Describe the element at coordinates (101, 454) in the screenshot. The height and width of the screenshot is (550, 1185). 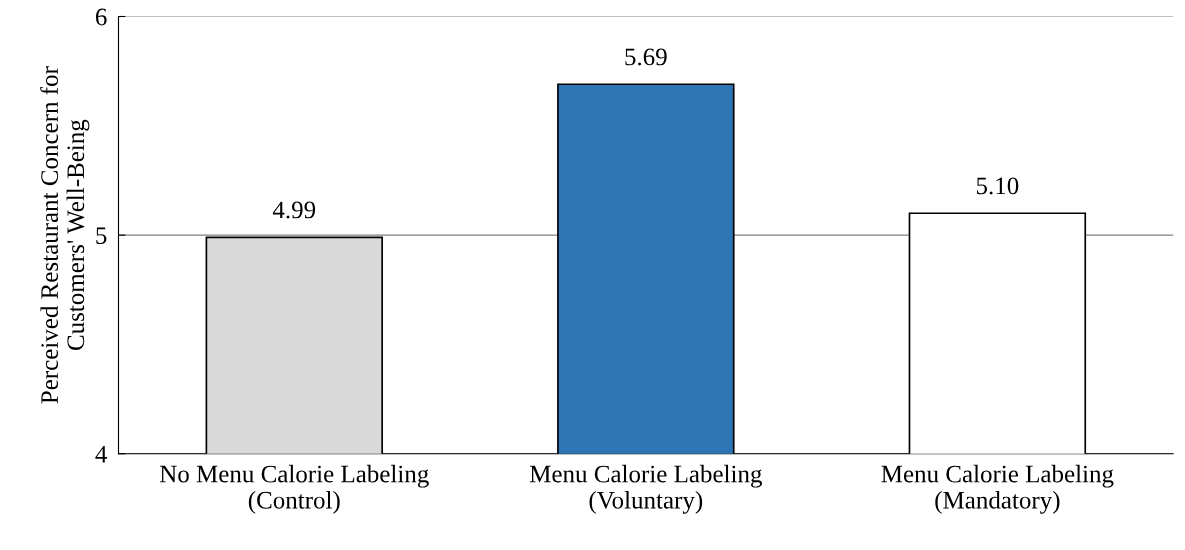
I see `y-tick-label: 4` at that location.